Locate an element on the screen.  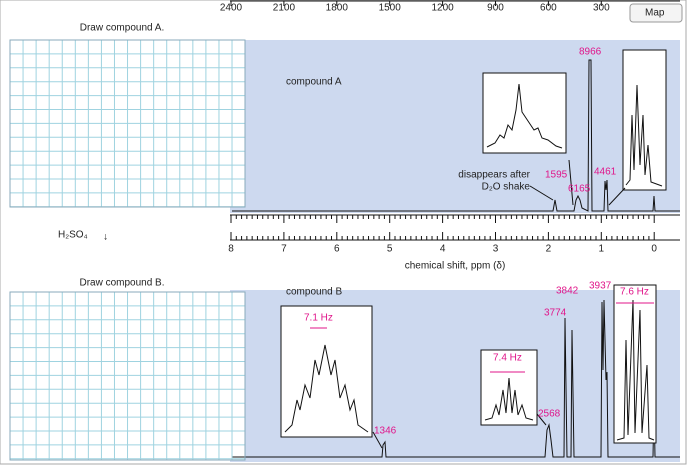
peak-label: 1595 is located at coordinates (556, 175).